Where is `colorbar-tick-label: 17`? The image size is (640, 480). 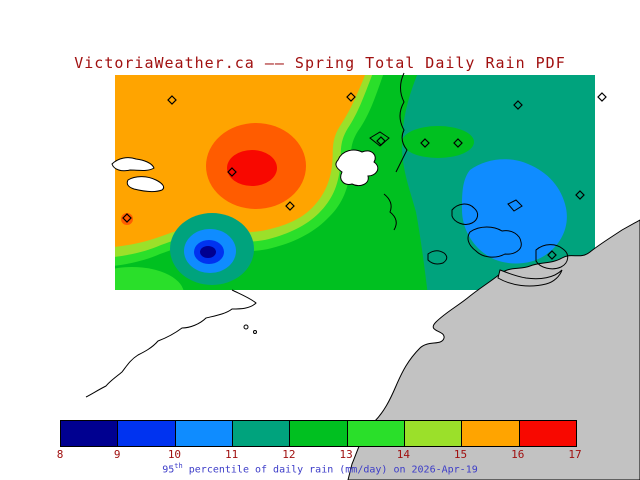 colorbar-tick-label: 17 is located at coordinates (575, 454).